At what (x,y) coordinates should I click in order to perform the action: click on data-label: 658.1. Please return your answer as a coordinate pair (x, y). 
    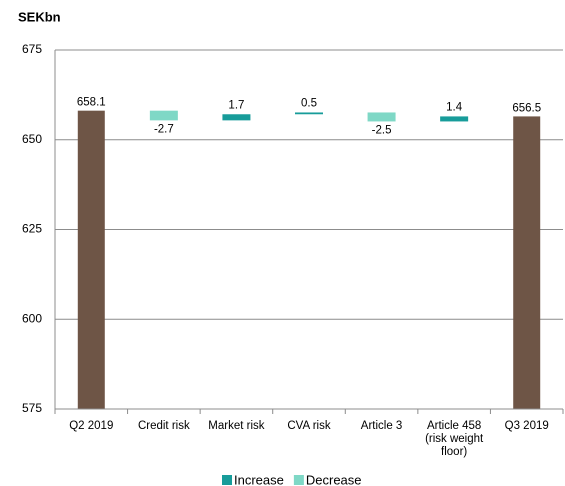
    Looking at the image, I should click on (91, 103).